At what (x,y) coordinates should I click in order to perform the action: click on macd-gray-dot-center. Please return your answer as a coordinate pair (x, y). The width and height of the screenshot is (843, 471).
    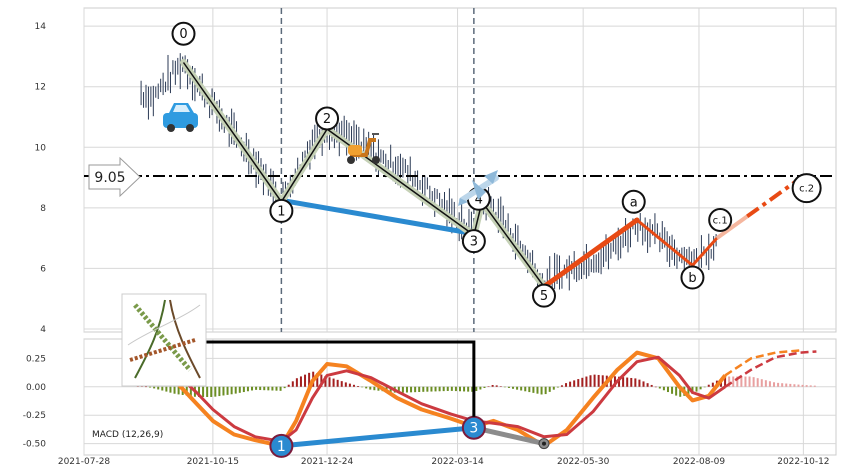
    Looking at the image, I should click on (544, 443).